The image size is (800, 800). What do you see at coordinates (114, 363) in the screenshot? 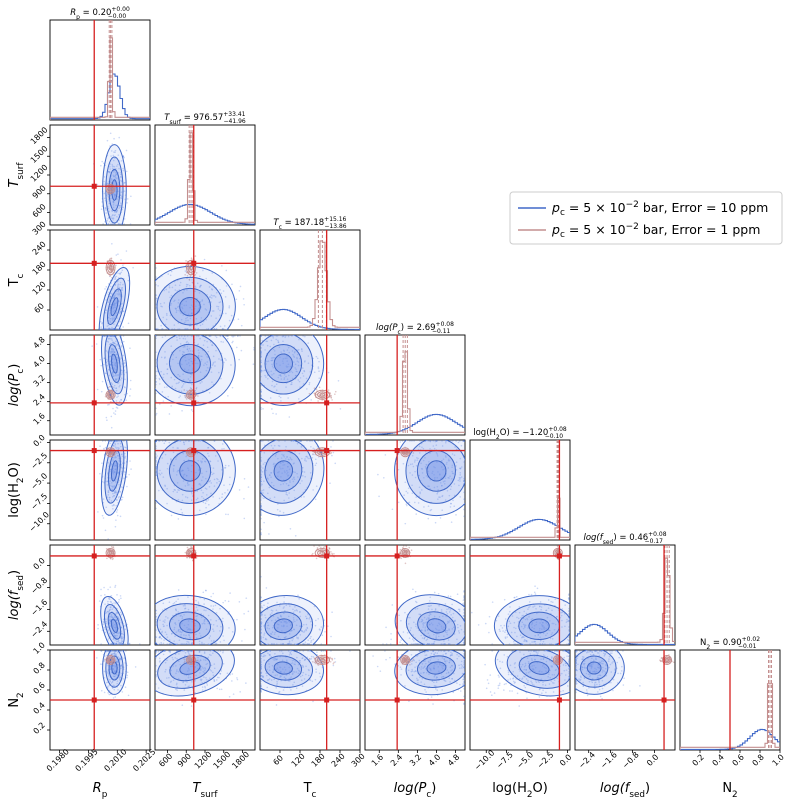
I see `contour-broad` at bounding box center [114, 363].